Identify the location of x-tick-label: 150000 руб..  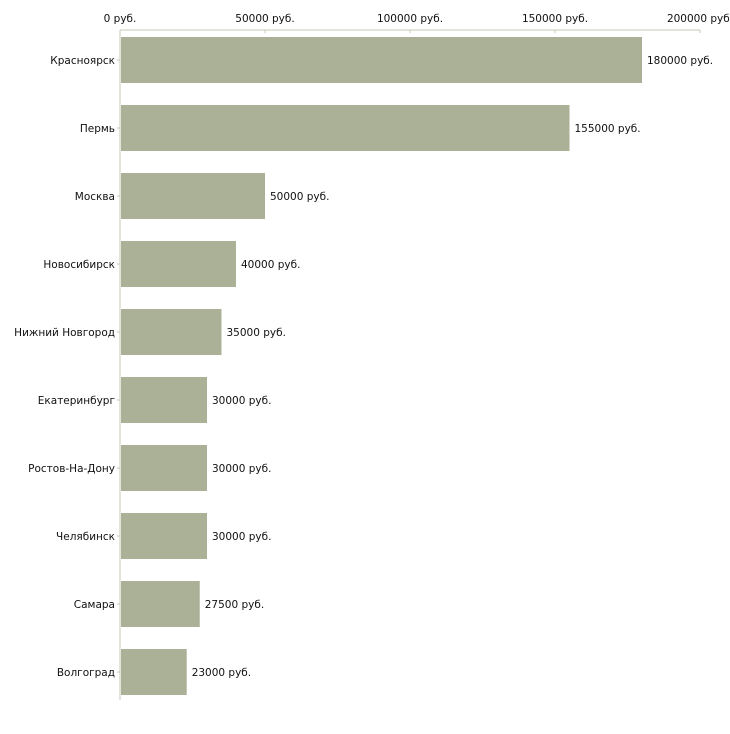
(555, 19).